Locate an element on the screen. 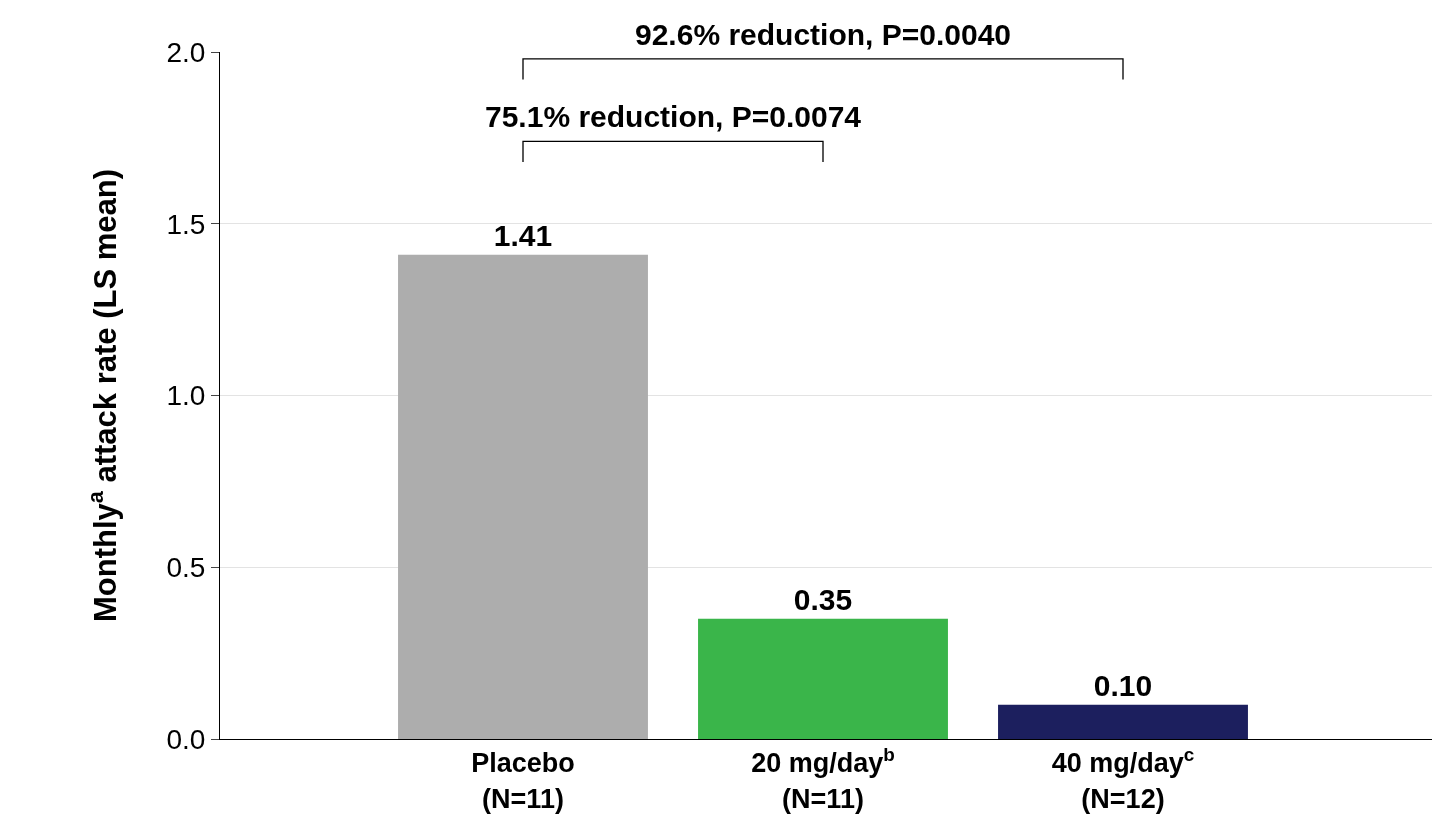  y-tick-label: 1.0 is located at coordinates (186, 396).